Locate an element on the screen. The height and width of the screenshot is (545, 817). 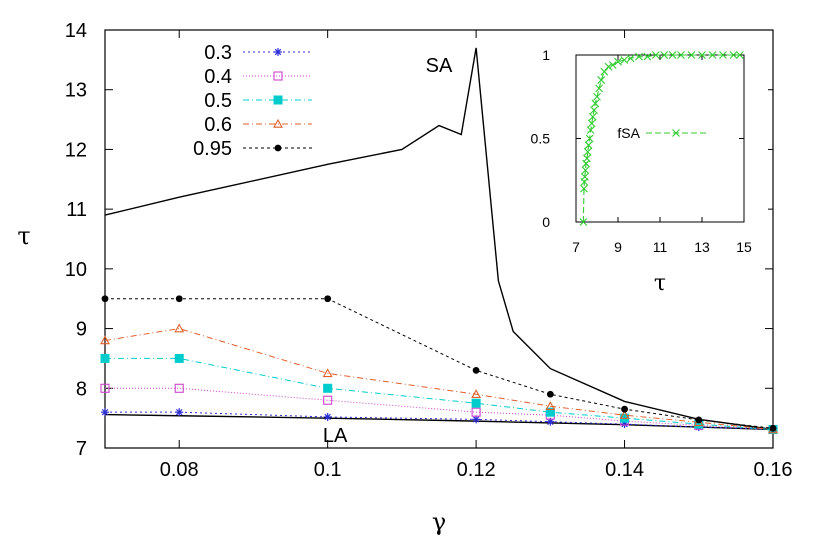
inset-legend: fSA is located at coordinates (661, 133).